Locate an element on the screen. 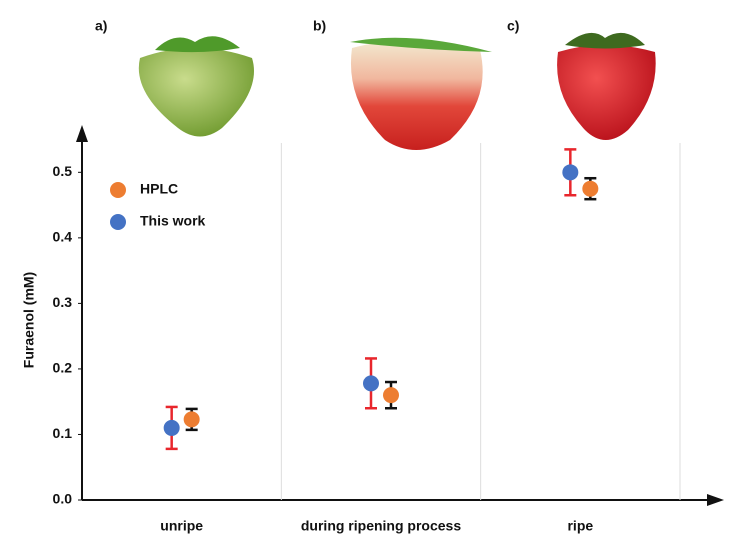 This screenshot has width=739, height=554. strawberry-ripe is located at coordinates (606, 86).